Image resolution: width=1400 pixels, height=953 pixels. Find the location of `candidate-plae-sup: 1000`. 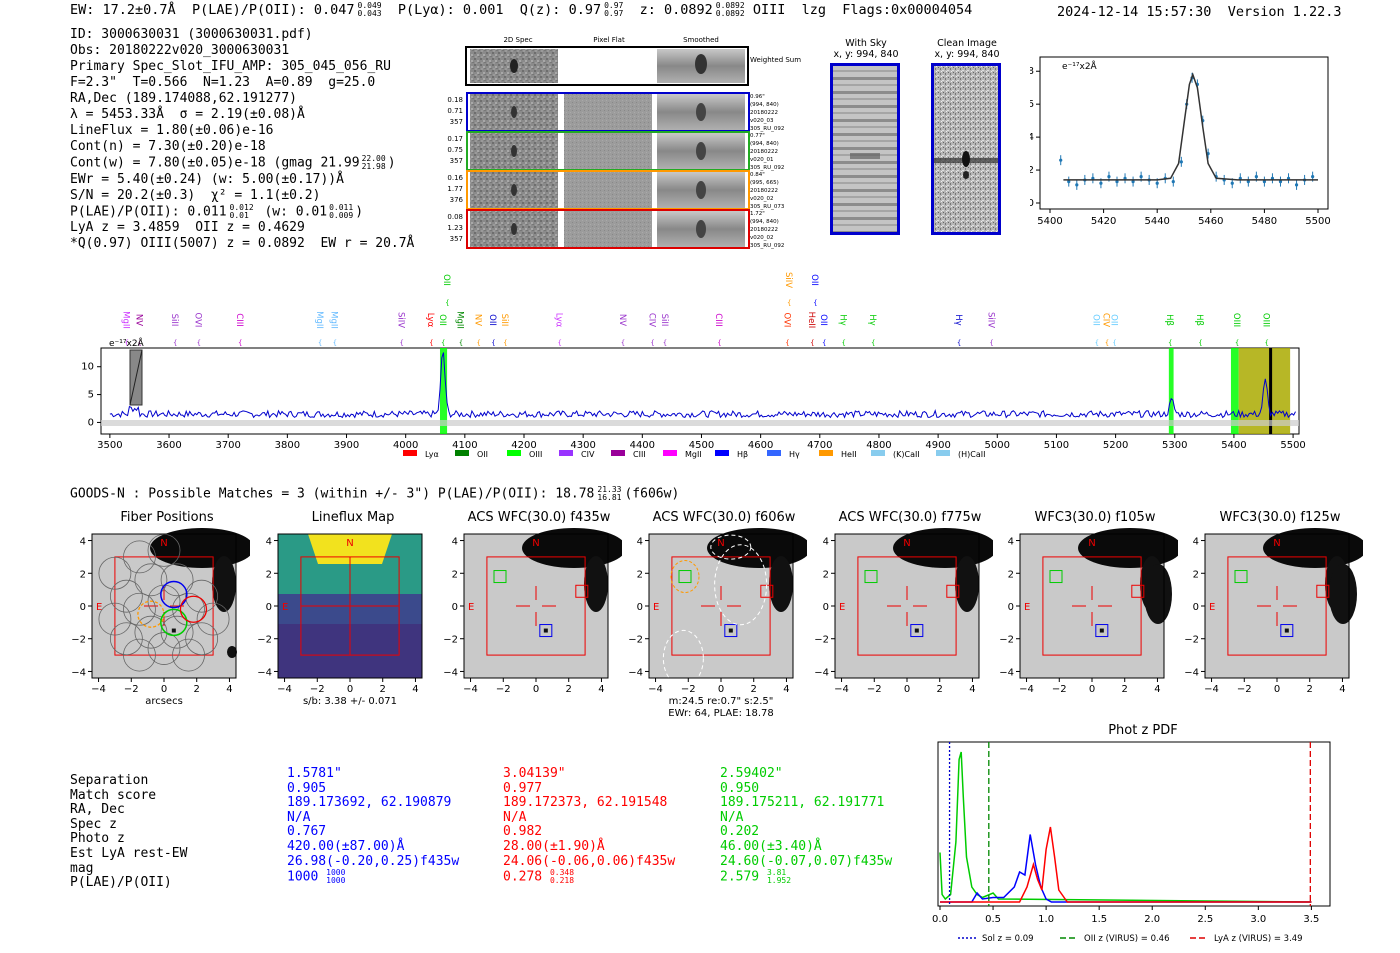

candidate-plae-sup: 1000 is located at coordinates (336, 873).